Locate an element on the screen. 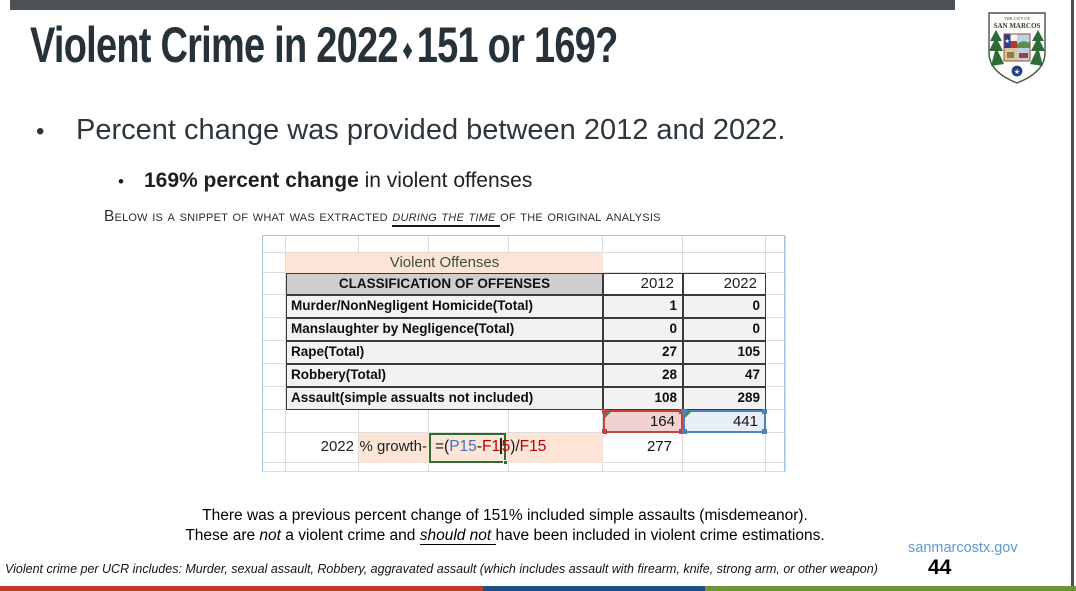 This screenshot has width=1076, height=591. seal-medallion is located at coordinates (1017, 71).